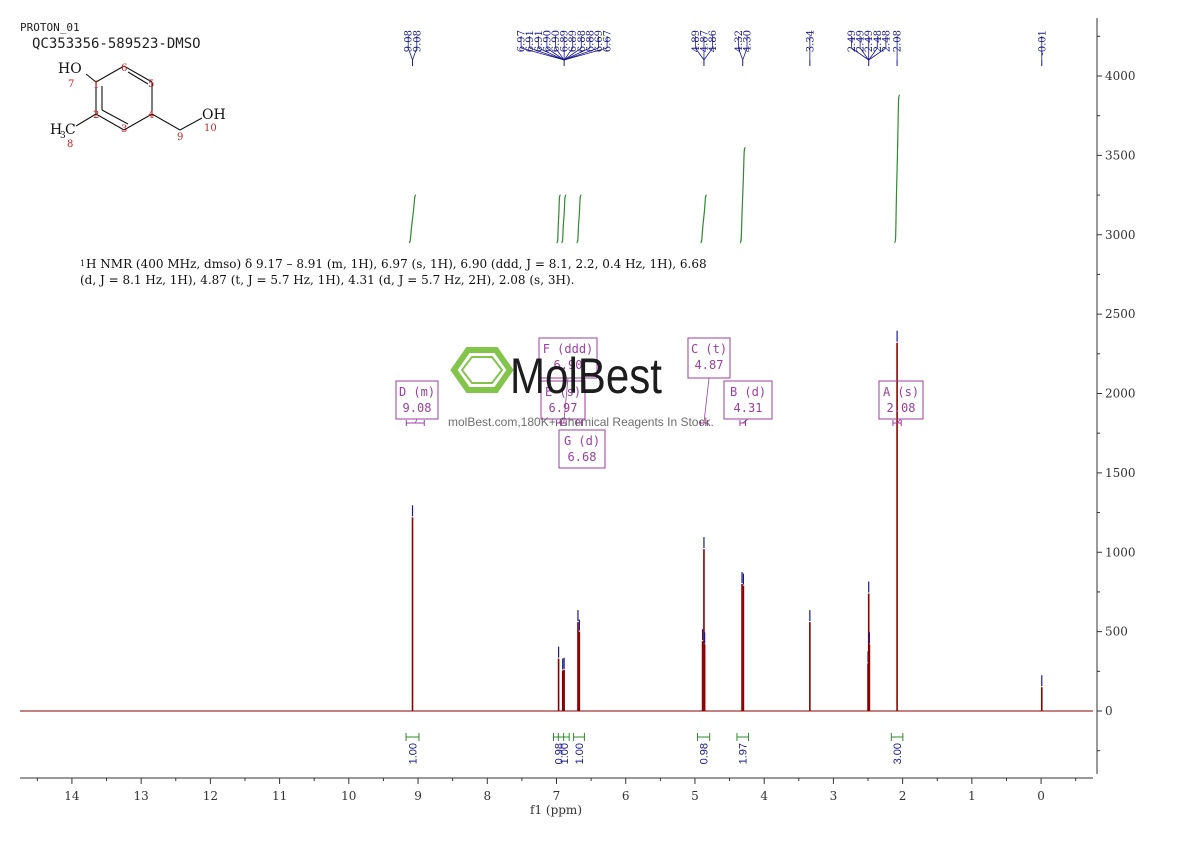 This screenshot has height=845, width=1190. What do you see at coordinates (704, 41) in the screenshot?
I see `peak-label: 4.87` at bounding box center [704, 41].